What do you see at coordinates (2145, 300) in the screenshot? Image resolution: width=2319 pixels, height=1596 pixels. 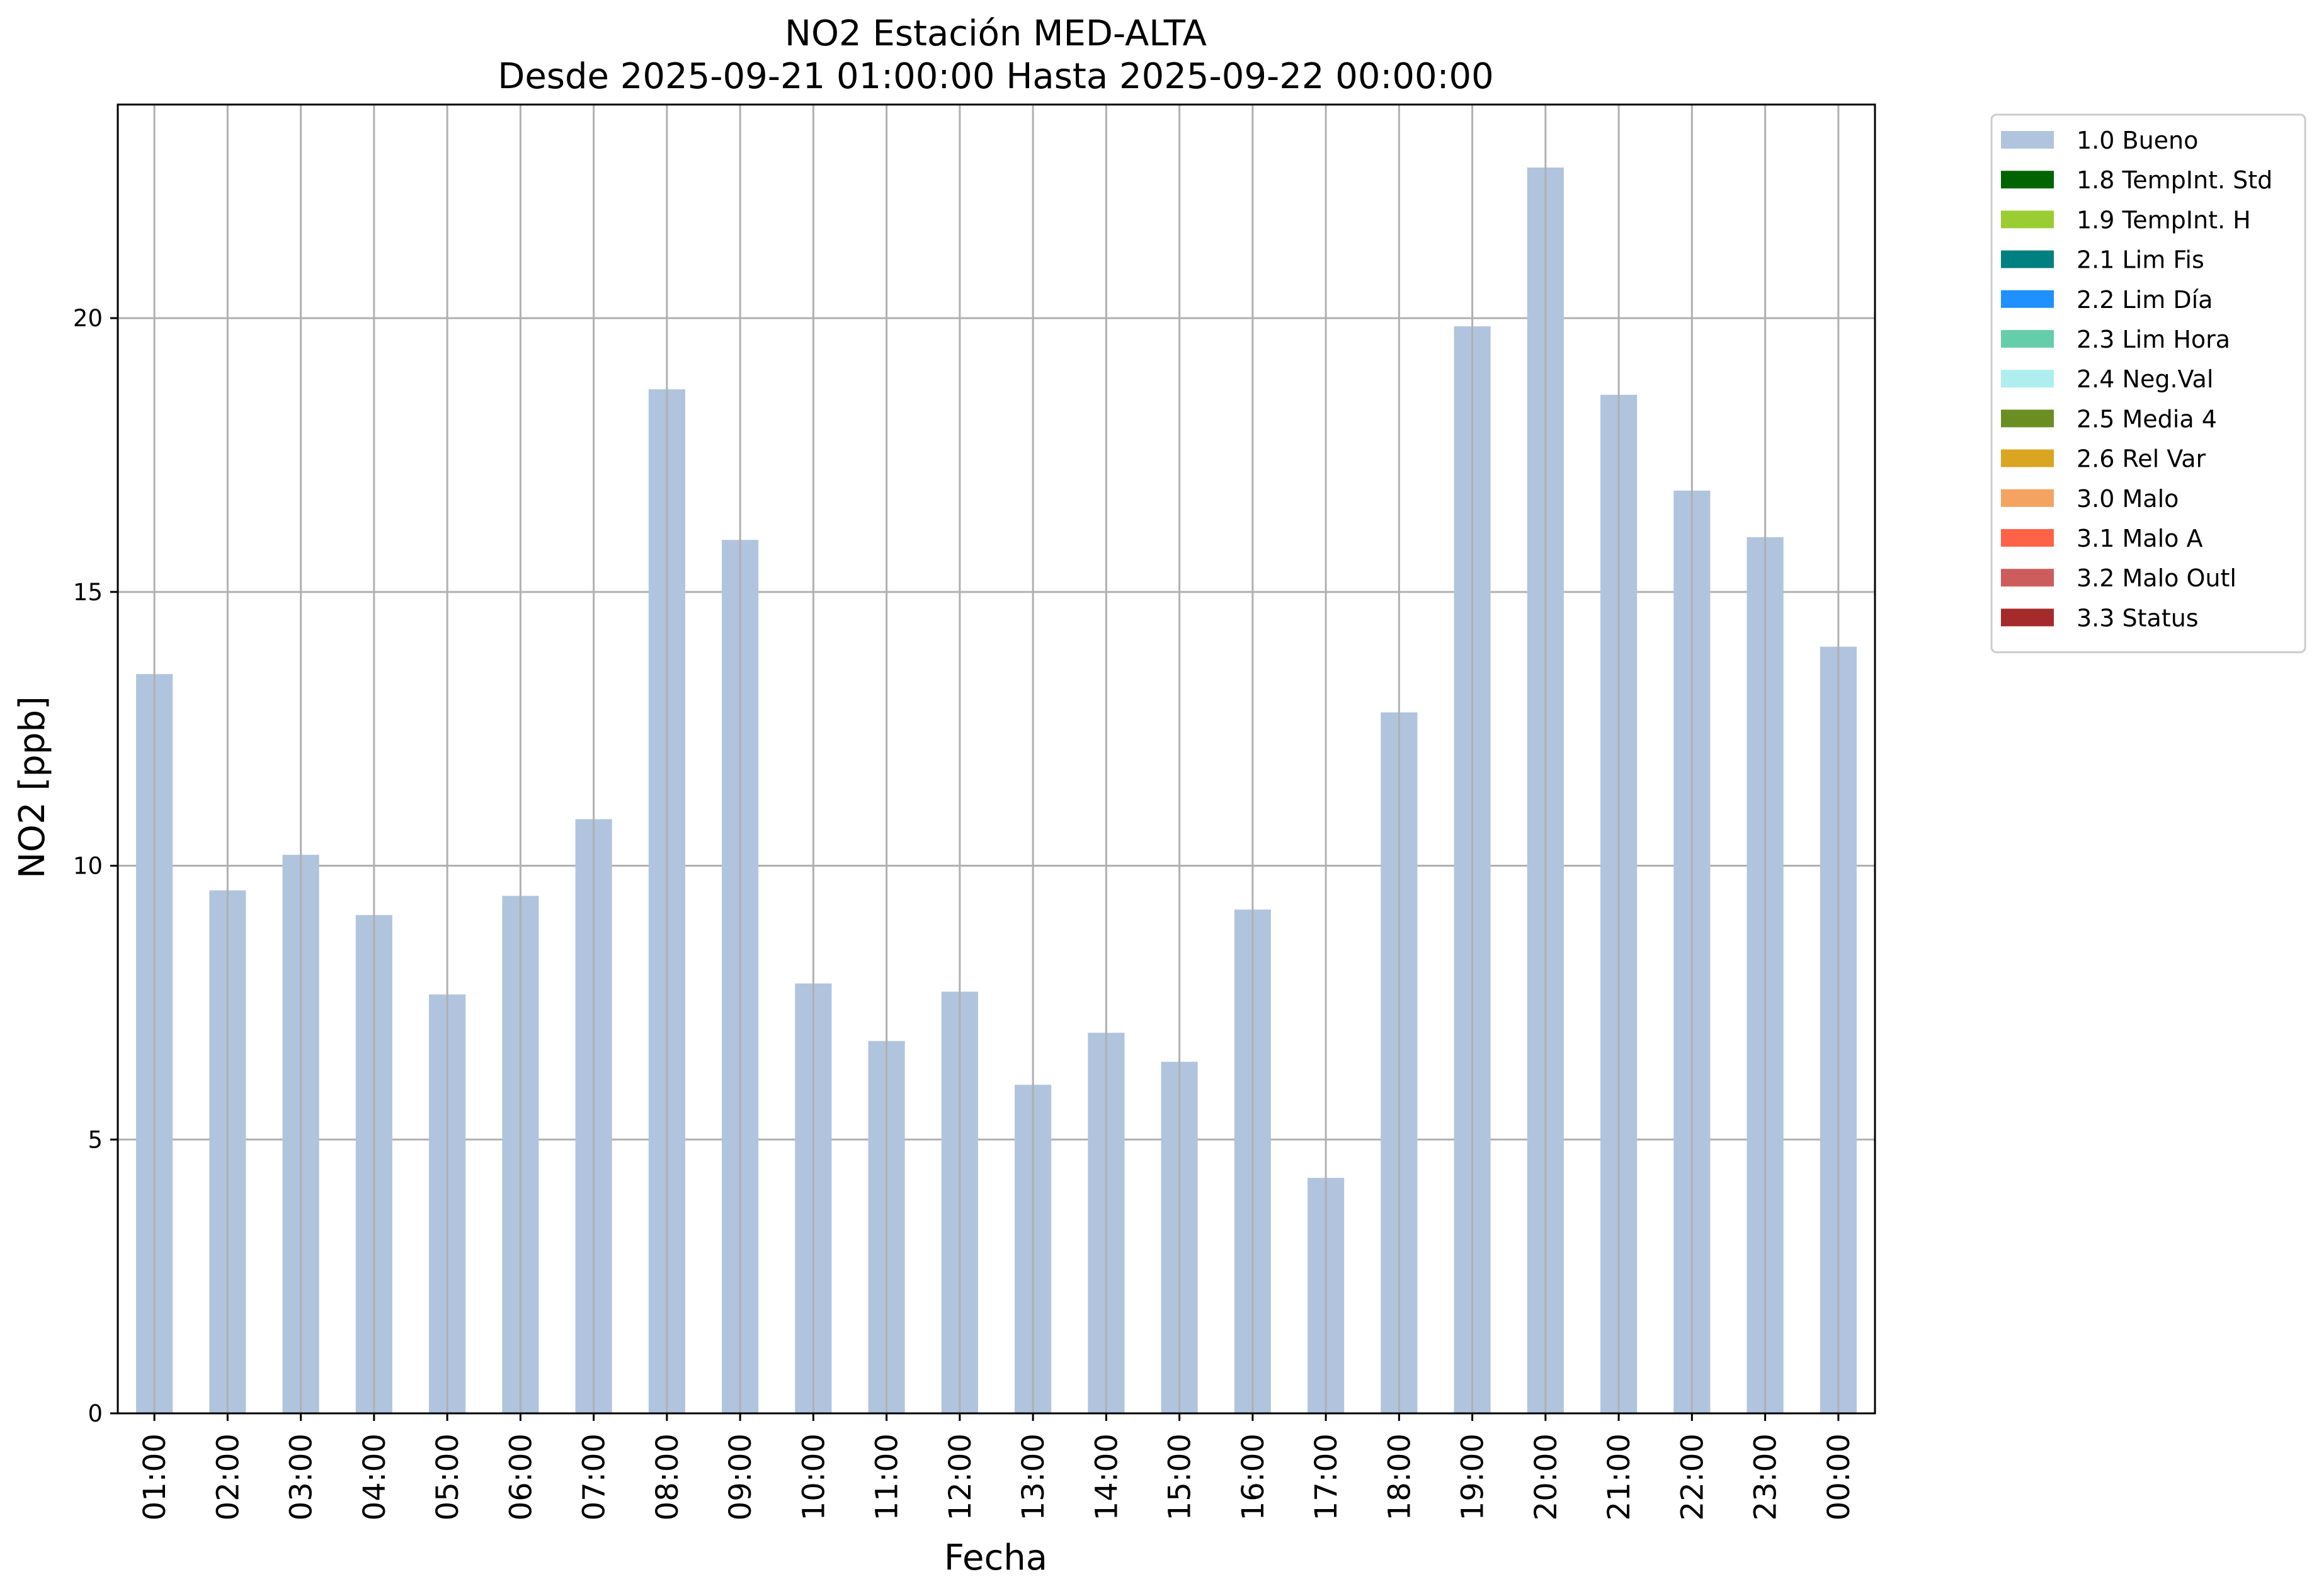 I see `legend-label: 2.2 Lim Día` at bounding box center [2145, 300].